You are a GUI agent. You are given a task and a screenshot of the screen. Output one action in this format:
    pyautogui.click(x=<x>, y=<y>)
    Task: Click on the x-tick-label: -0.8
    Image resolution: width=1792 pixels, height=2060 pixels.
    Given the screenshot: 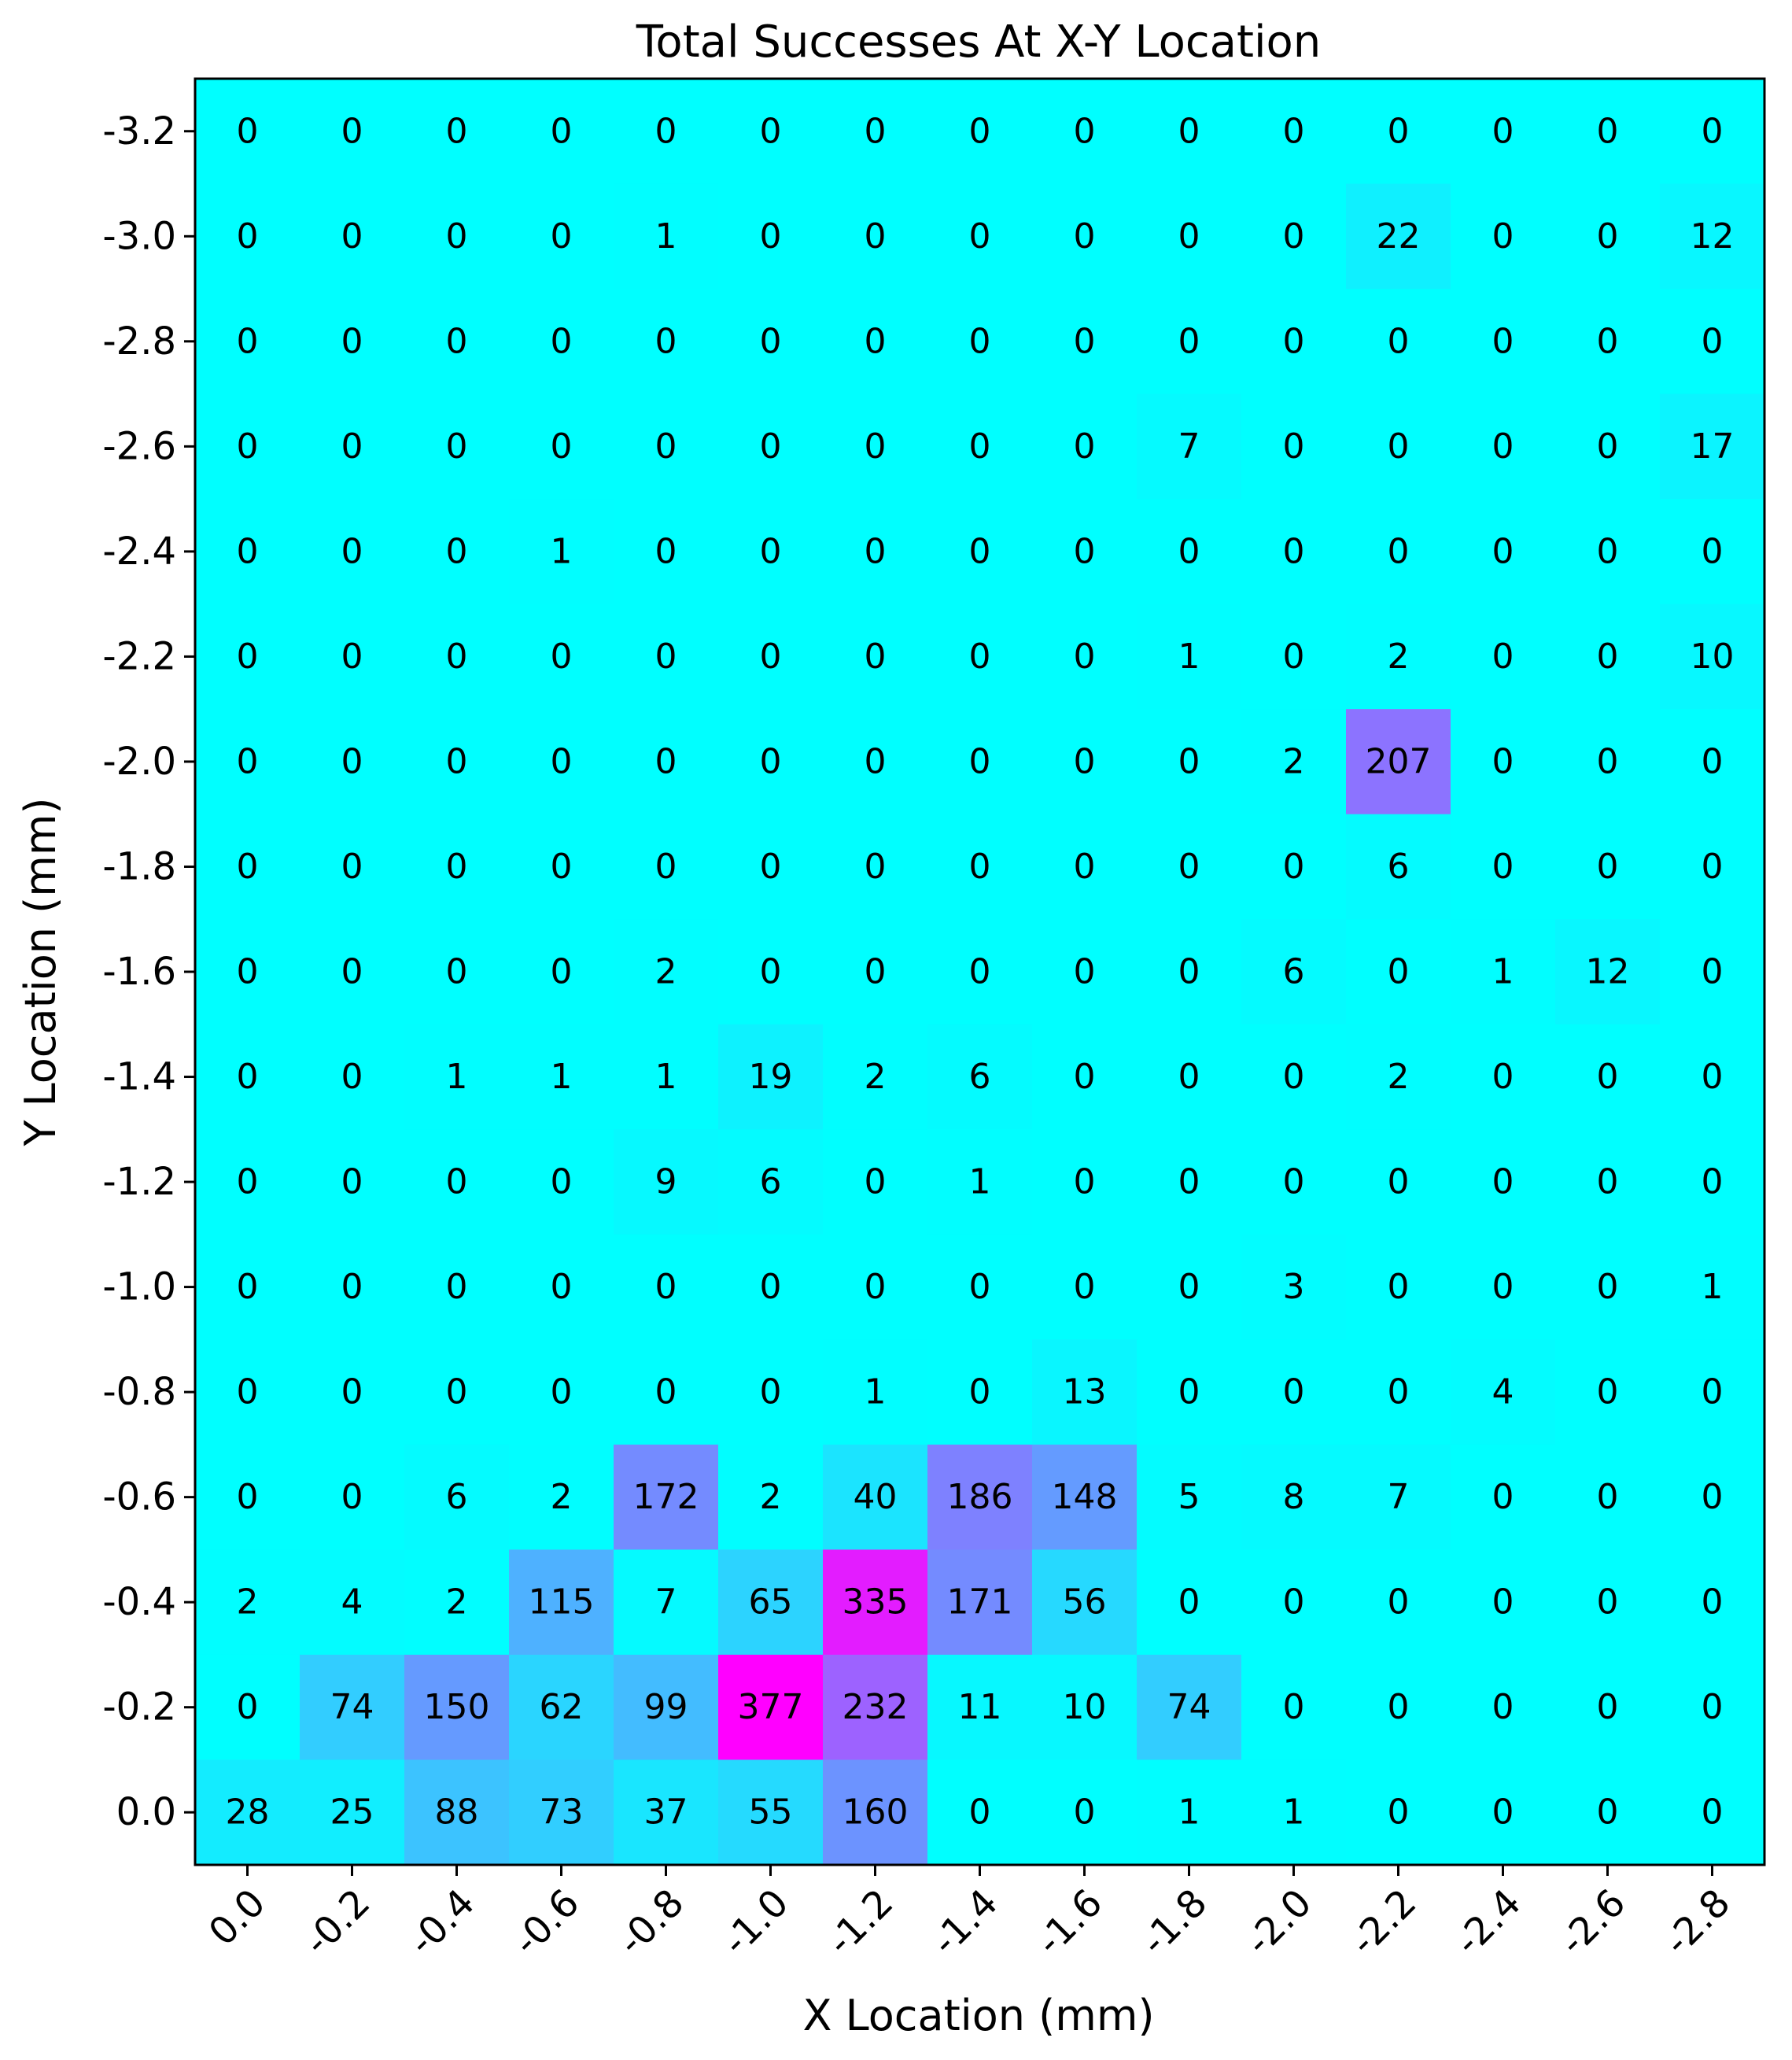 What is the action you would take?
    pyautogui.click(x=651, y=1923)
    